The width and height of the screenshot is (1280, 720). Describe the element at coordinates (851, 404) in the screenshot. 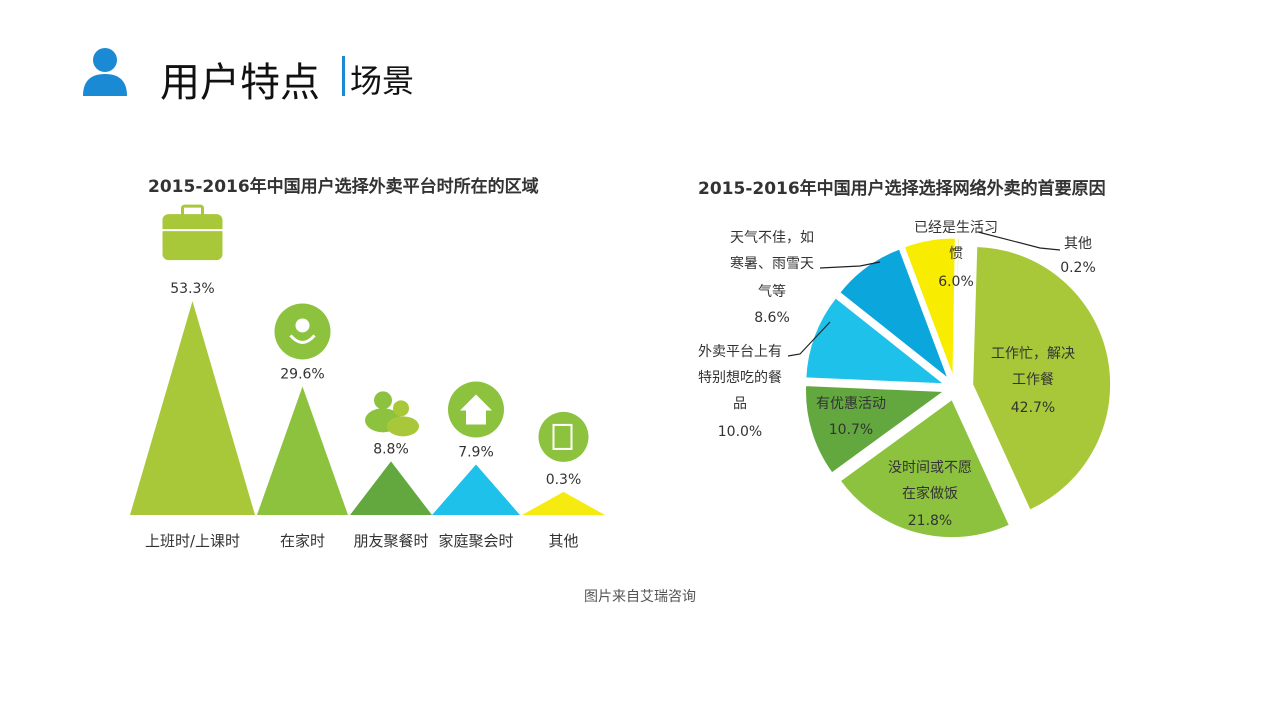

I see `slice-label: 有优惠活动` at that location.